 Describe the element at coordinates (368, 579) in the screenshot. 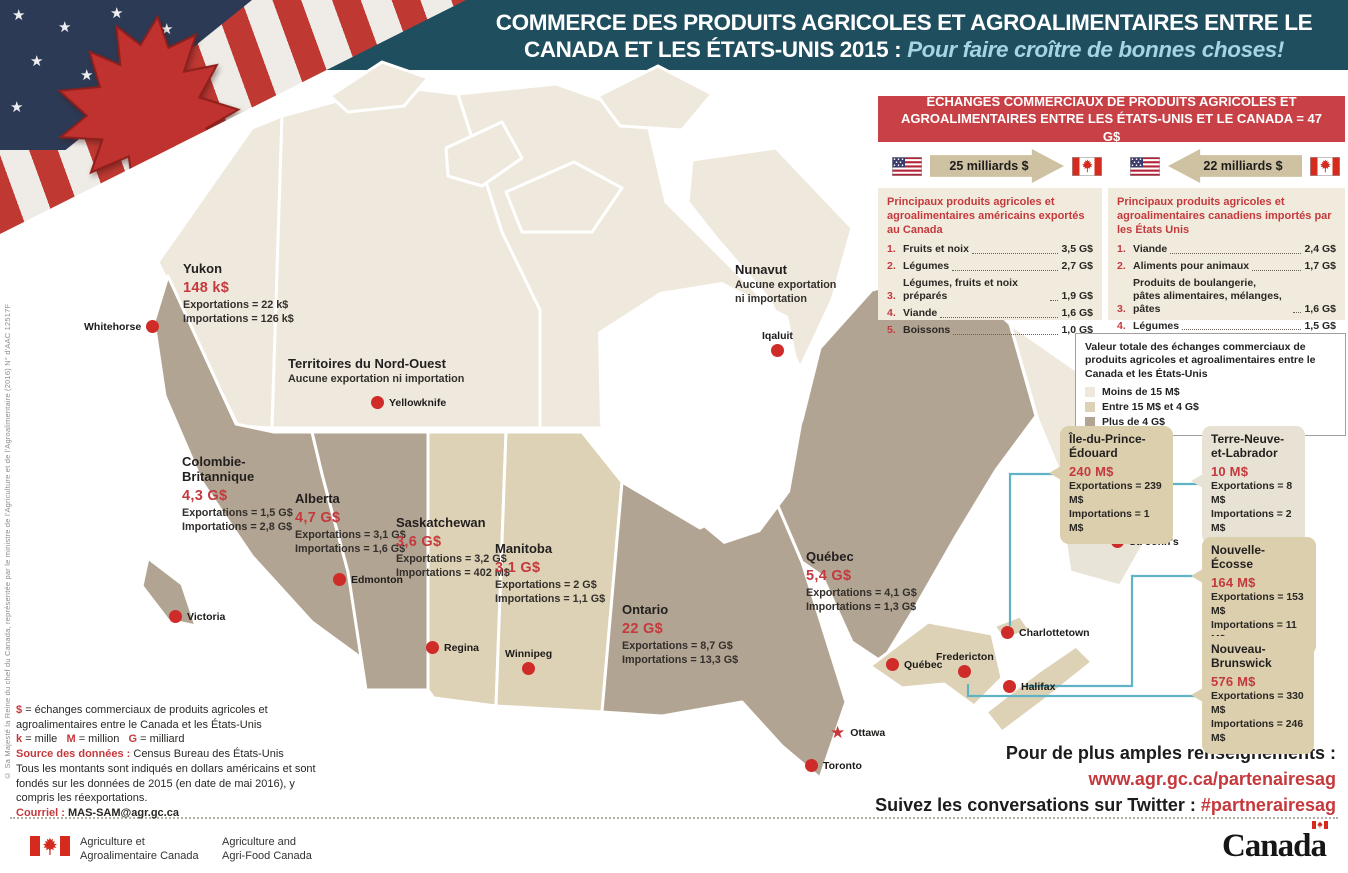

I see `city-edmonton: Edmonton` at that location.